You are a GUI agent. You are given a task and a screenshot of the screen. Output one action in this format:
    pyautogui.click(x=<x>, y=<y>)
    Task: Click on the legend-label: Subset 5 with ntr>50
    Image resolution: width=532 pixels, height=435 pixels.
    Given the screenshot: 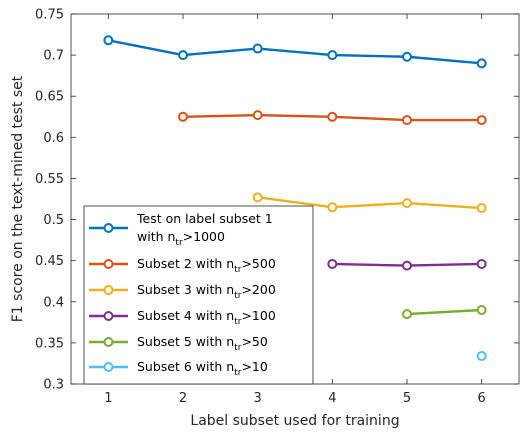 What is the action you would take?
    pyautogui.click(x=202, y=343)
    